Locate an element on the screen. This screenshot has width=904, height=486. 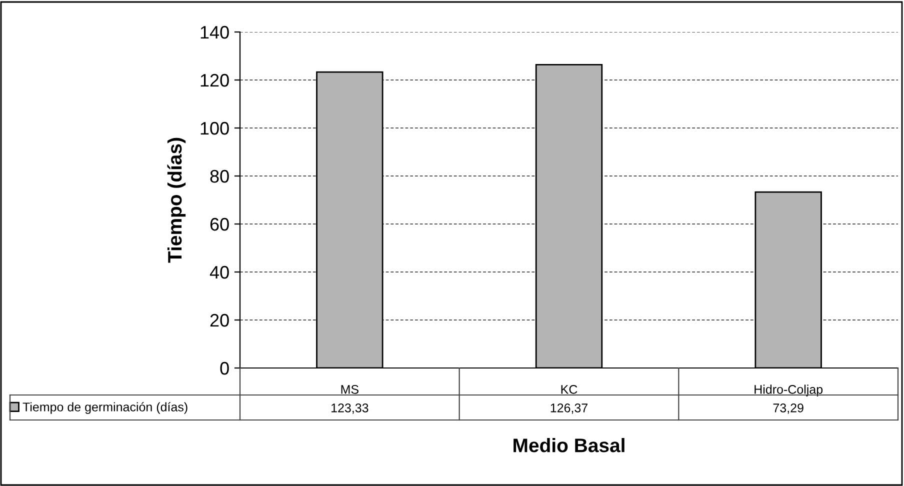
y-tick-label: 100 is located at coordinates (214, 128).